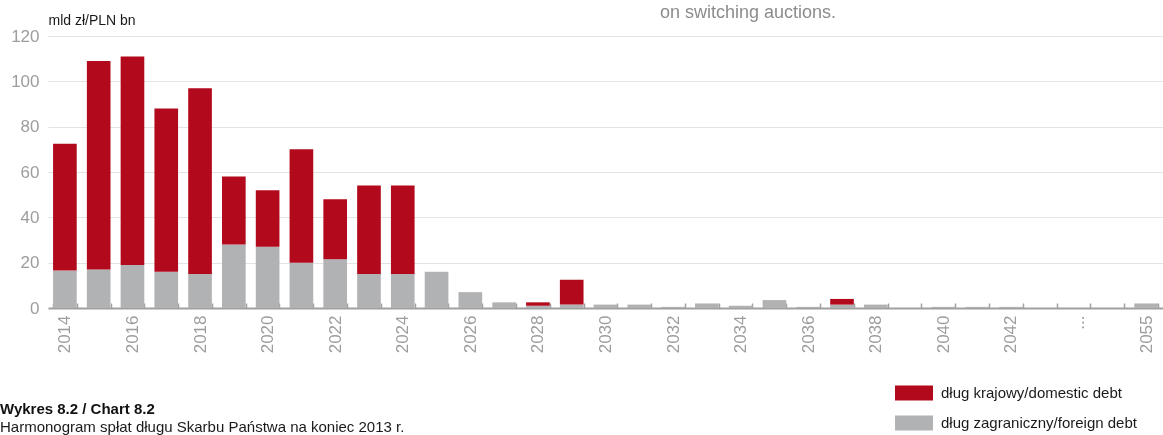 This screenshot has width=1163, height=435. What do you see at coordinates (268, 334) in the screenshot?
I see `x-tick-label: 2020` at bounding box center [268, 334].